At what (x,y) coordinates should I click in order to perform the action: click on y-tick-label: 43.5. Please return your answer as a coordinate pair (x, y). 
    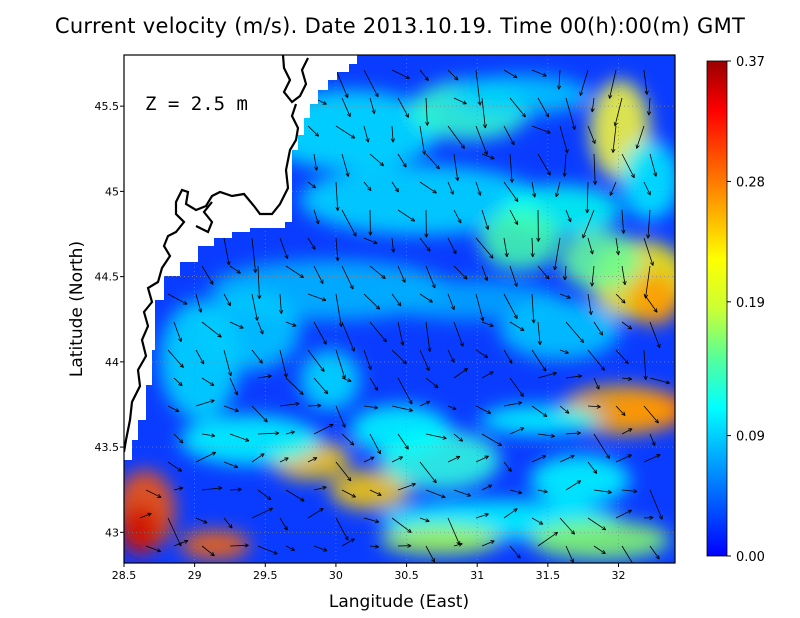
    Looking at the image, I should click on (107, 447).